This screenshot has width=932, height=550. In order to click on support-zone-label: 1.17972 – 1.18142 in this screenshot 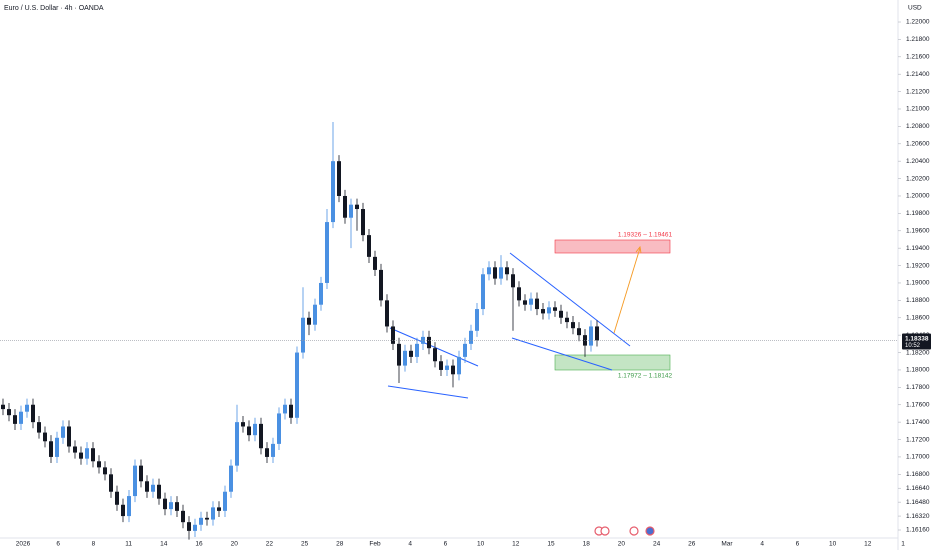, I will do `click(645, 376)`.